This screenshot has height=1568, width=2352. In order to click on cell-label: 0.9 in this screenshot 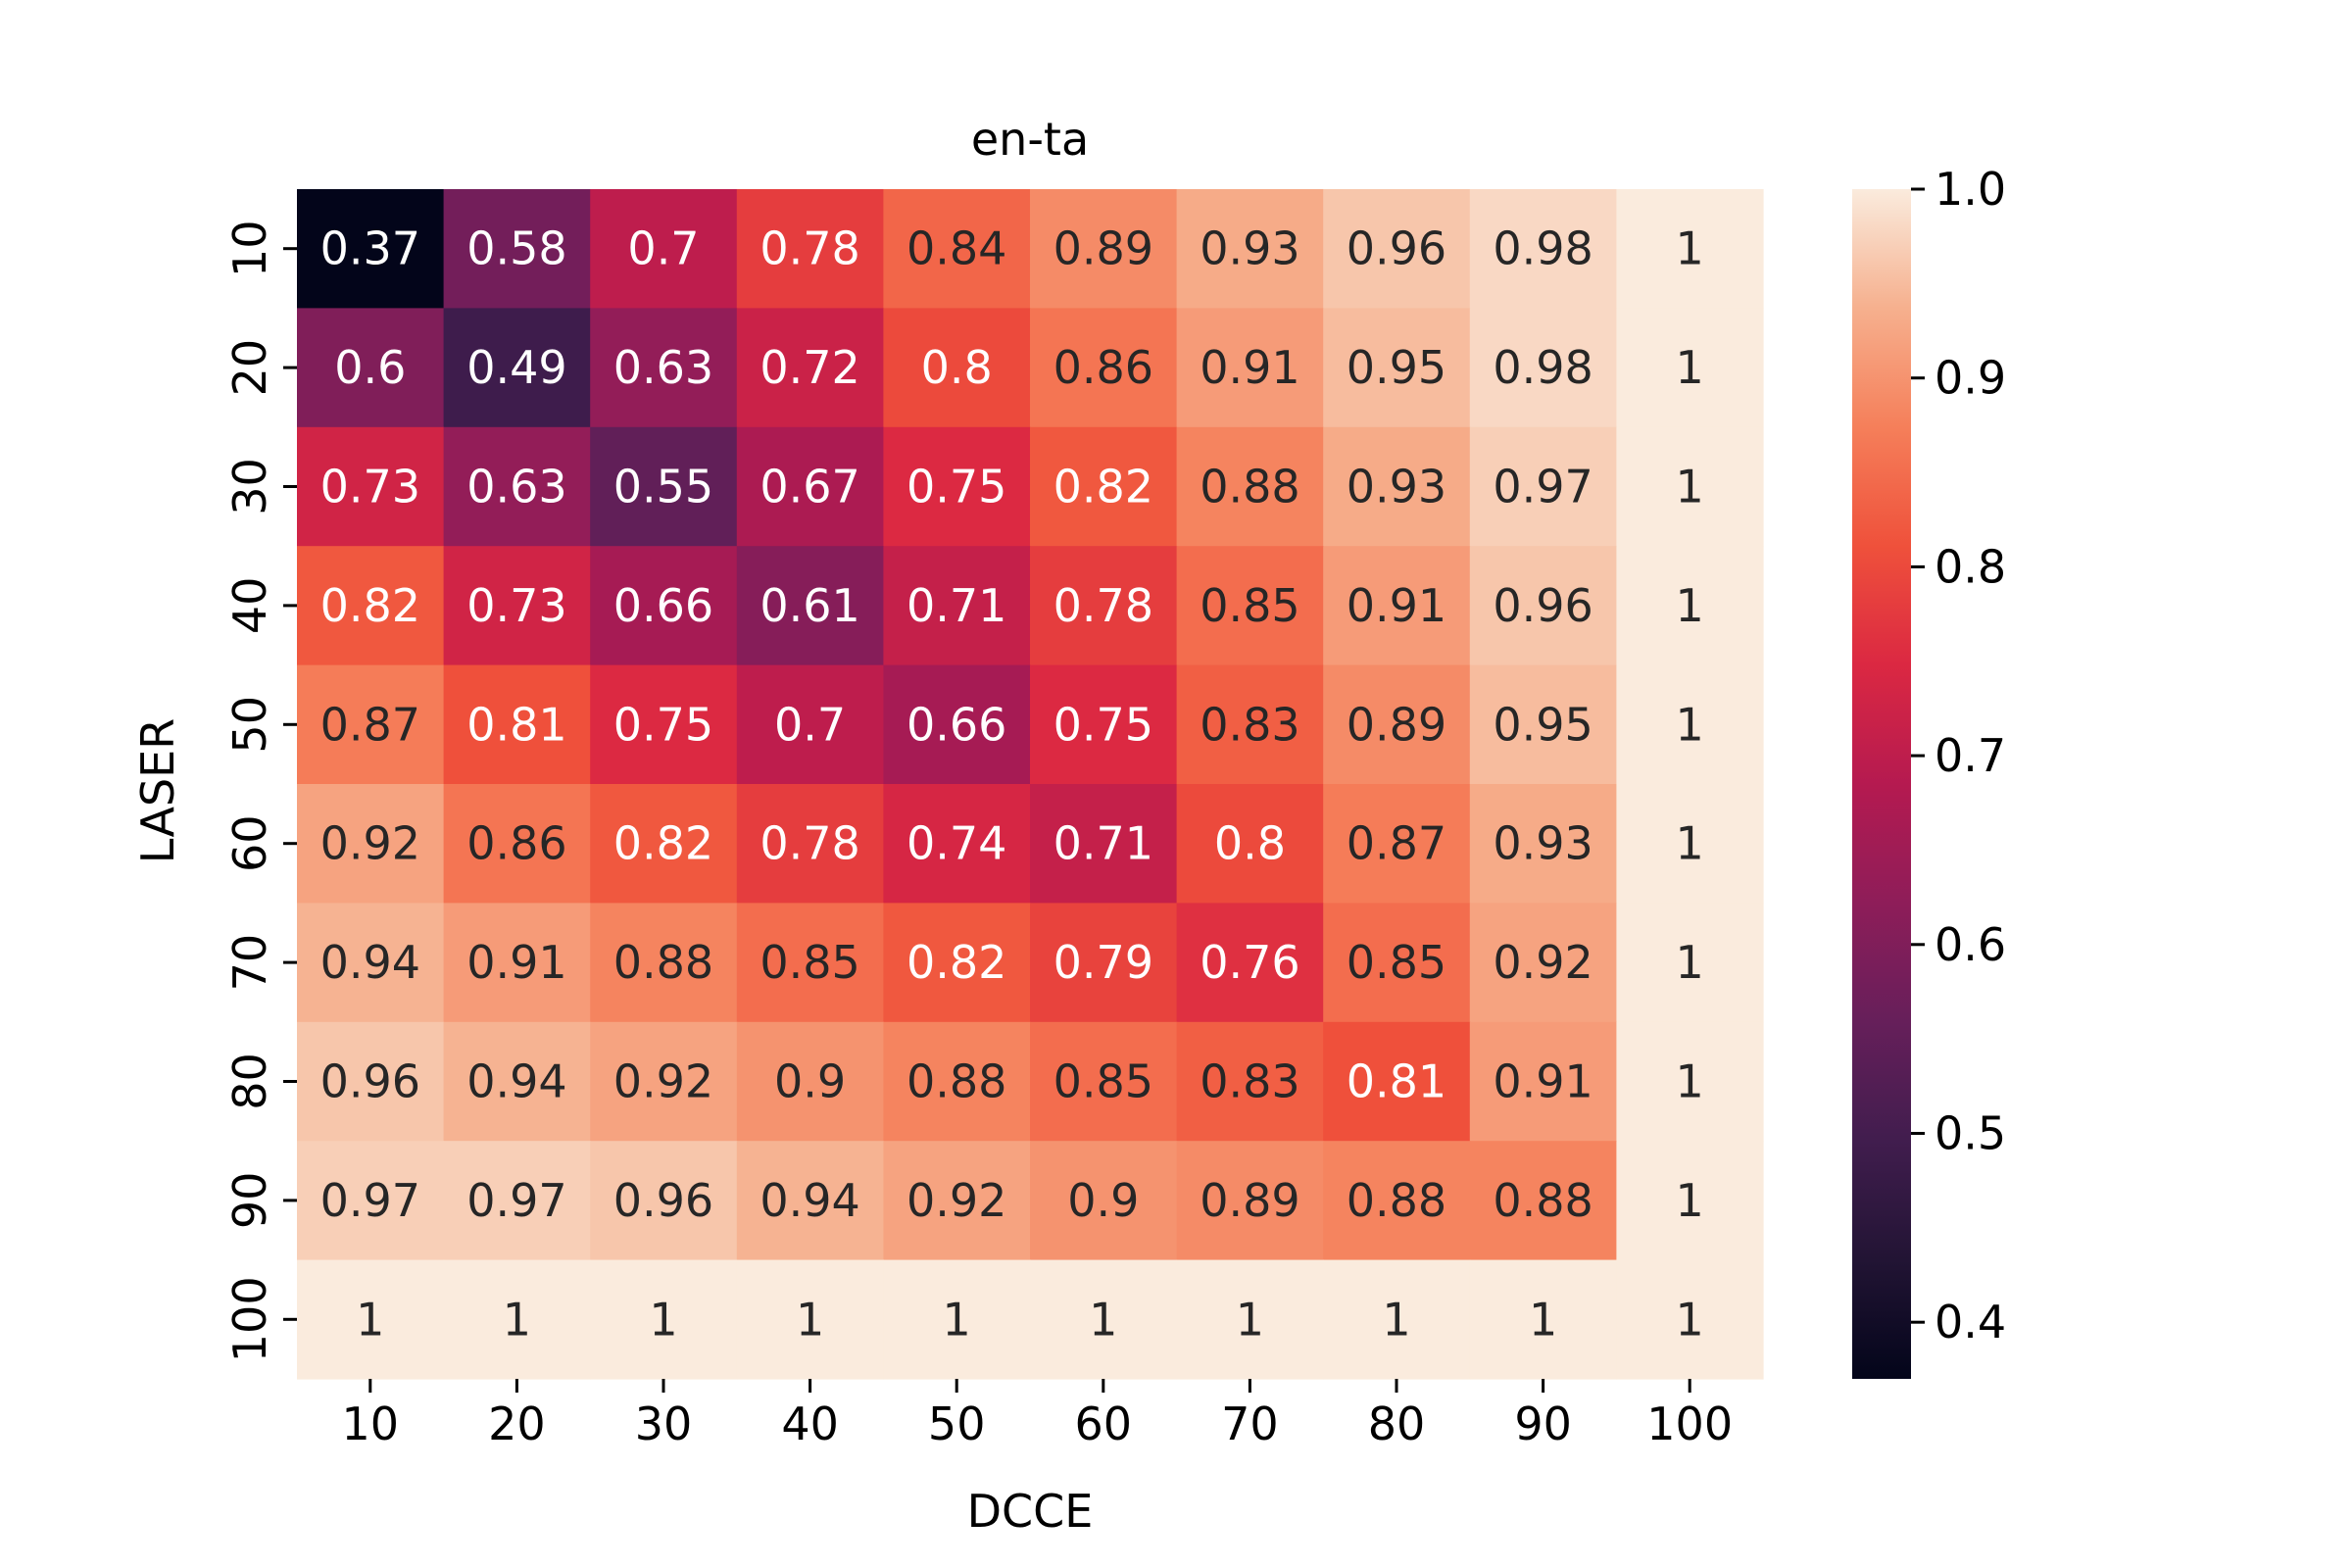, I will do `click(810, 1081)`.